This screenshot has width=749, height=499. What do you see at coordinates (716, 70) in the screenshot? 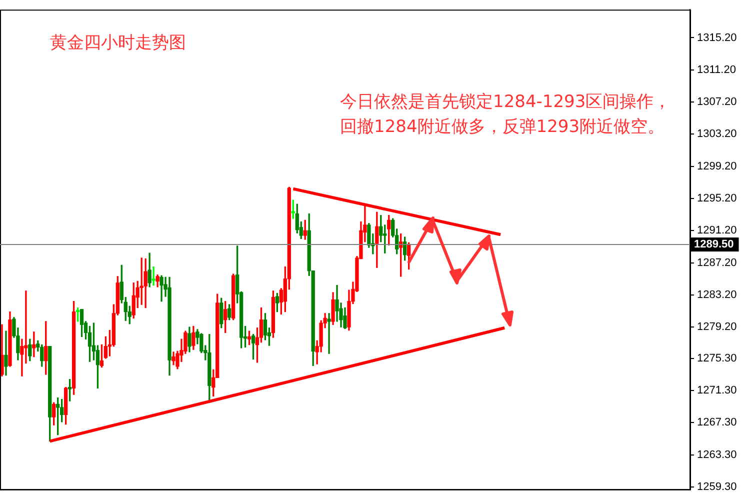
I see `y-tick-label: 1311.20` at bounding box center [716, 70].